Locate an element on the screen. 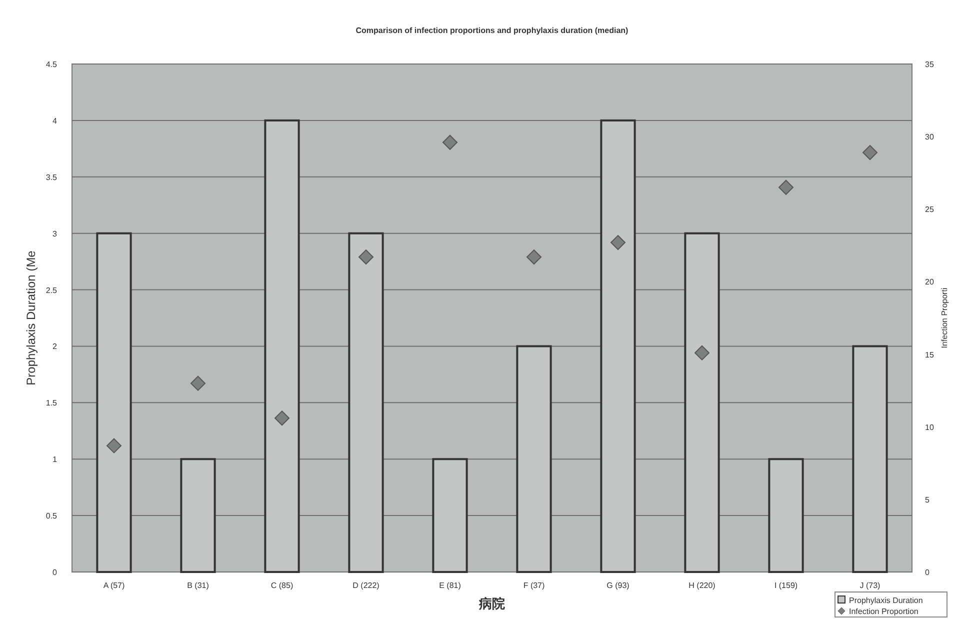 The height and width of the screenshot is (619, 958). y-tick-label: 2.5 is located at coordinates (52, 290).